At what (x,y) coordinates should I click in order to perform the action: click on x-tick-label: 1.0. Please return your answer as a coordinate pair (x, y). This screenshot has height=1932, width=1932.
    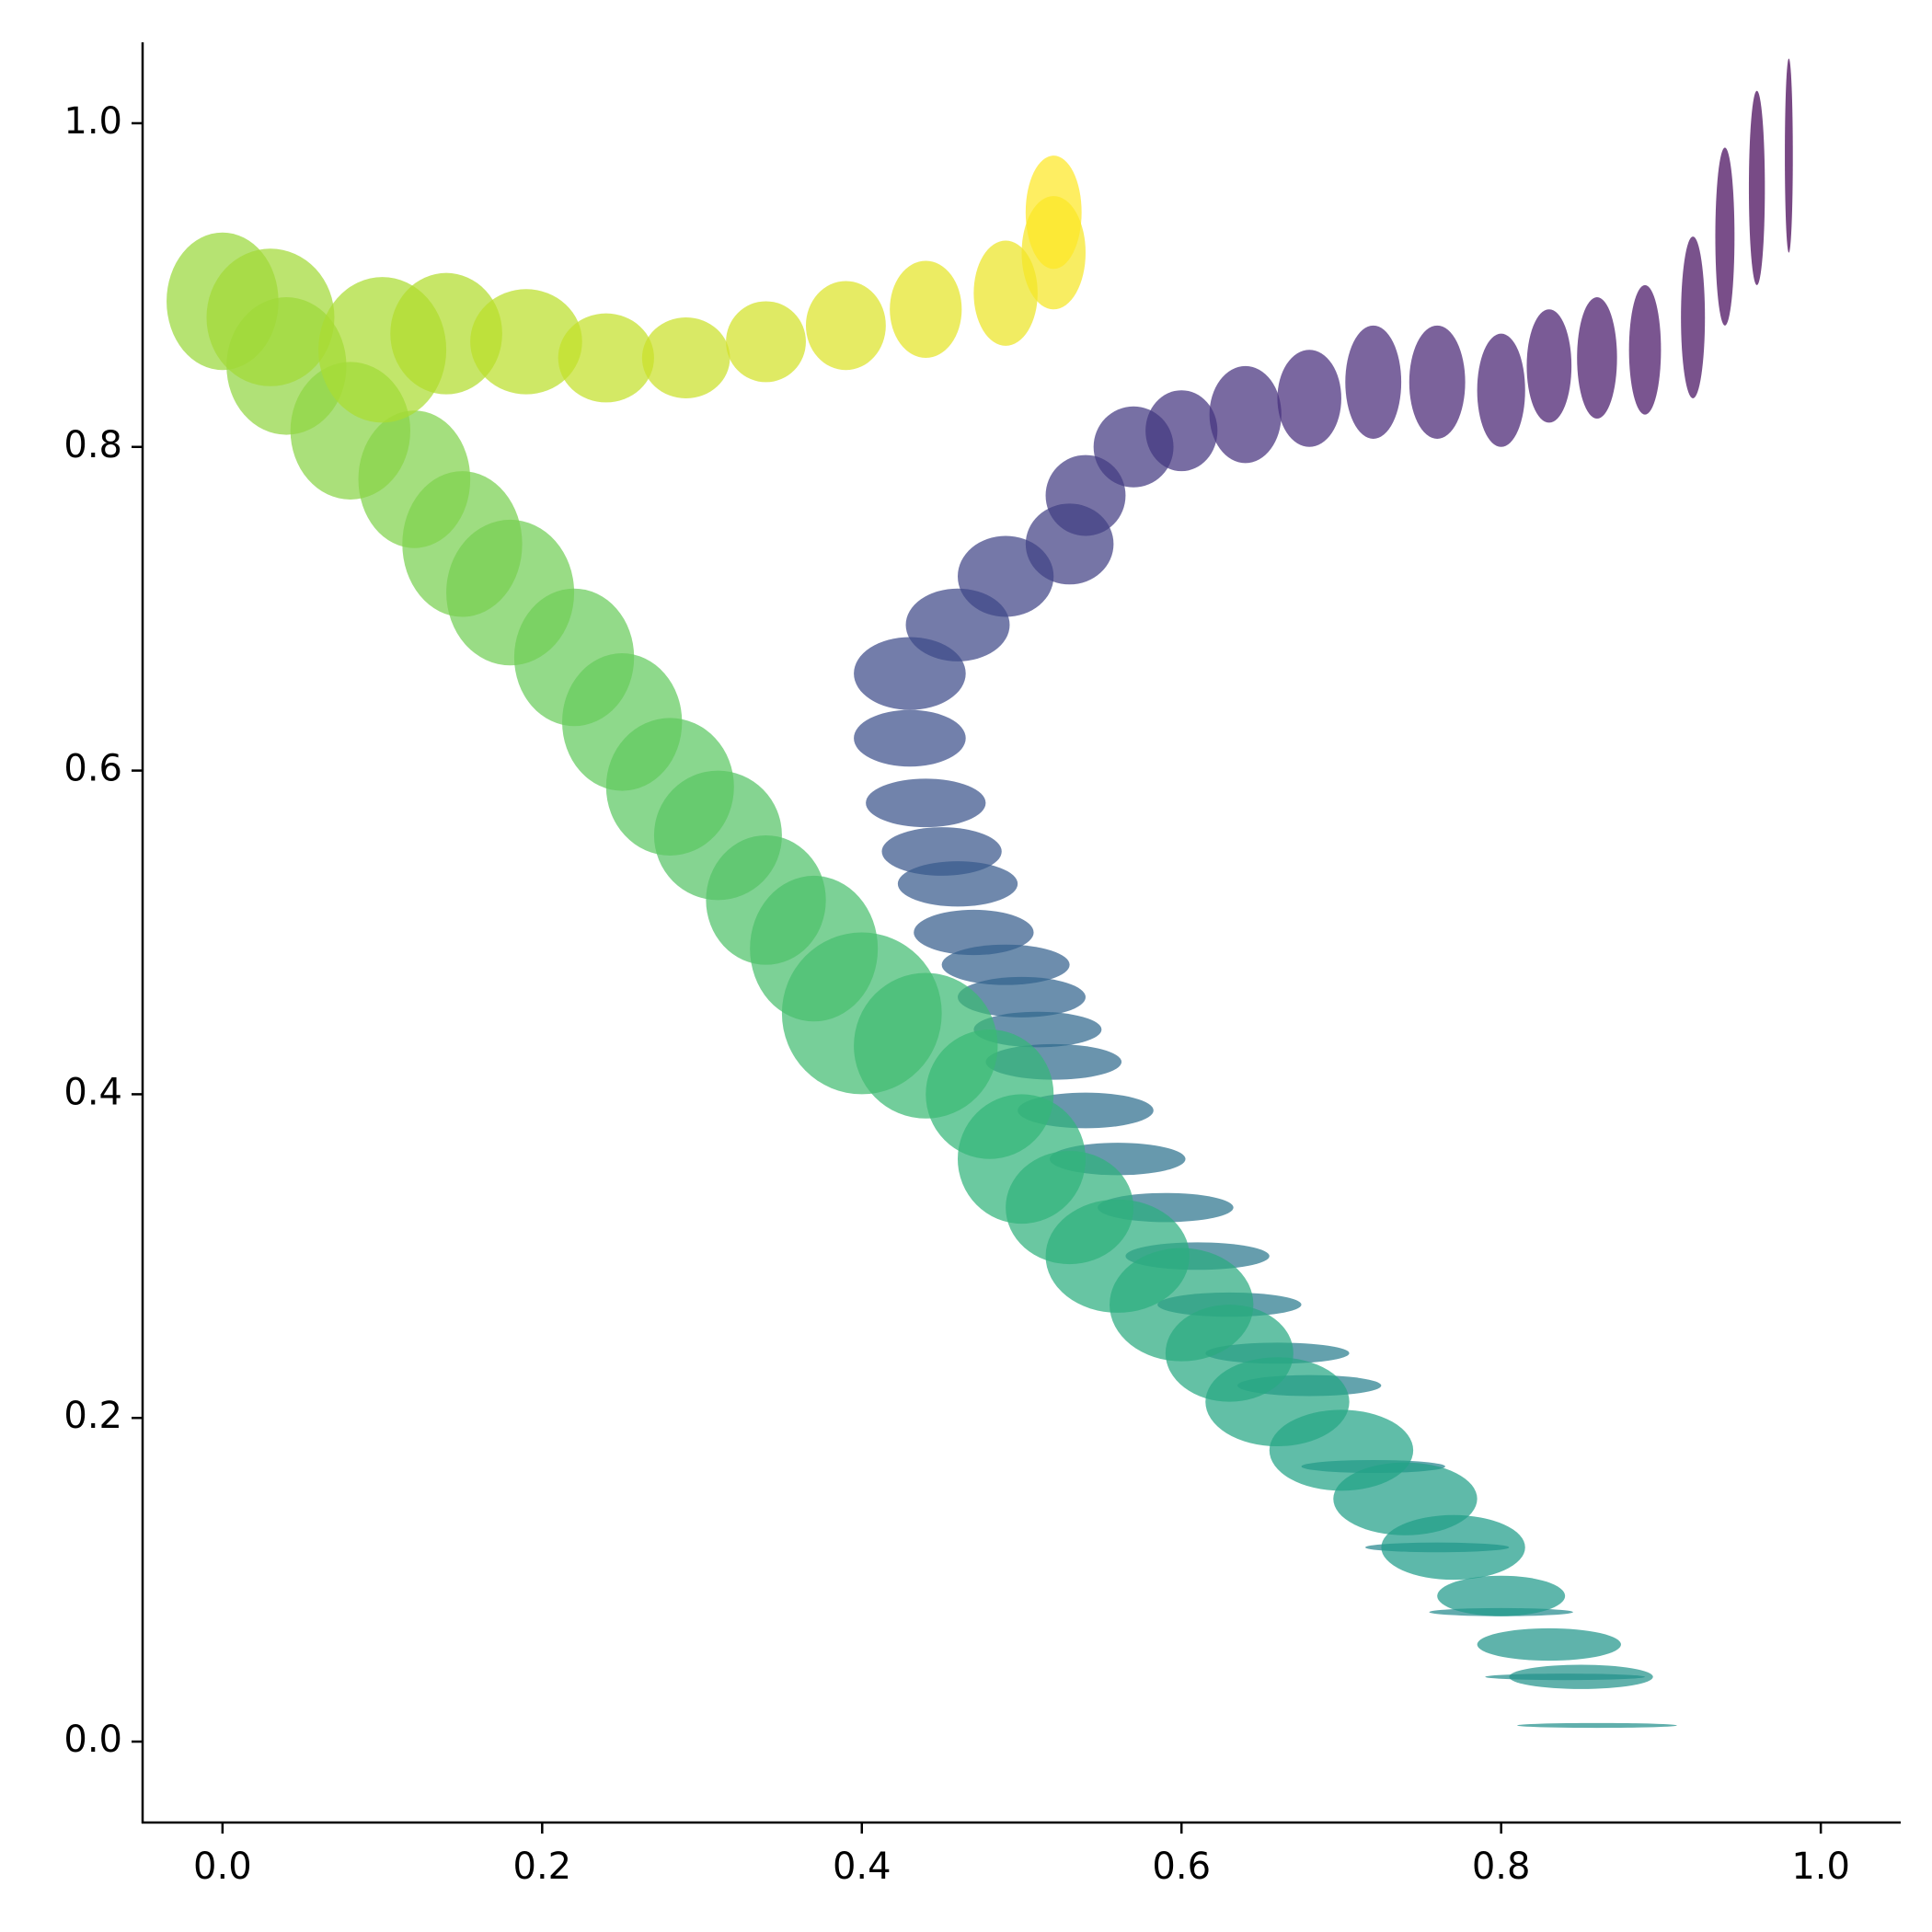
    Looking at the image, I should click on (1820, 1867).